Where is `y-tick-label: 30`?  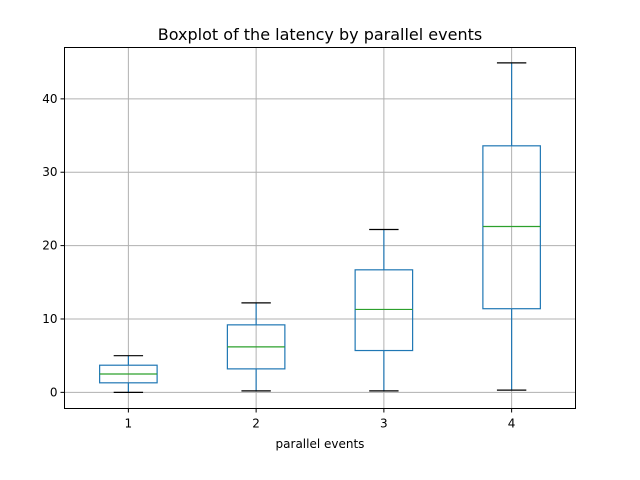 y-tick-label: 30 is located at coordinates (49, 172).